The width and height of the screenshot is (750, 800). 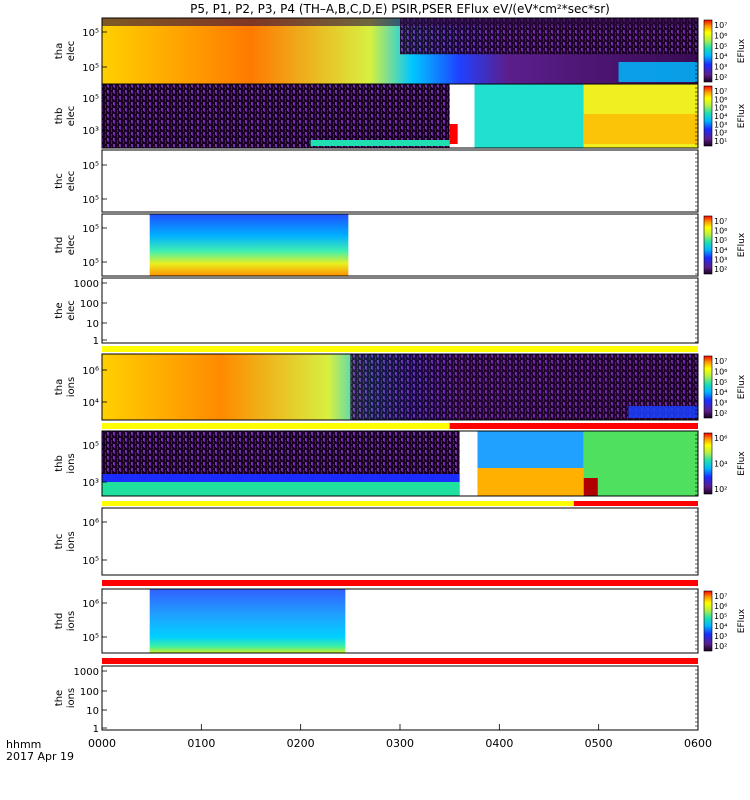 I want to click on y-tick-label: 1, so click(x=96, y=729).